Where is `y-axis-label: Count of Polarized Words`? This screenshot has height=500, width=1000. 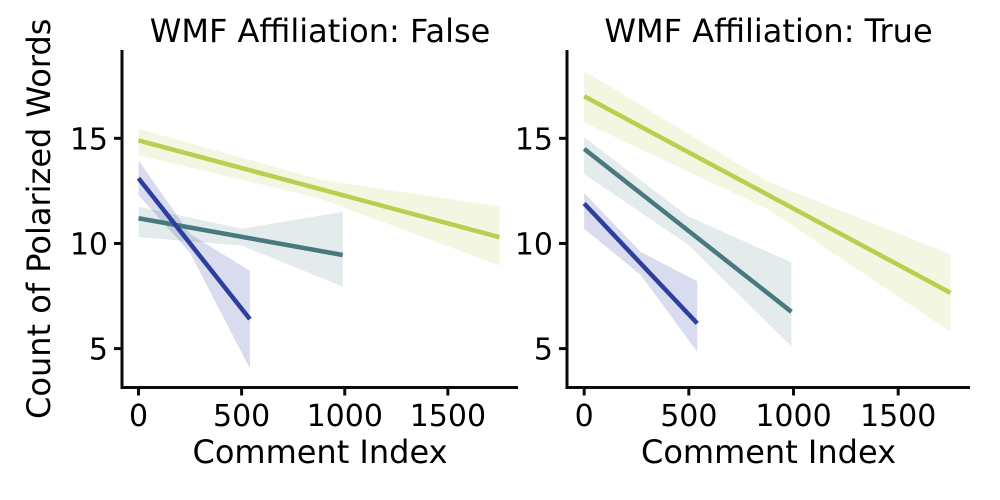
y-axis-label: Count of Polarized Words is located at coordinates (39, 219).